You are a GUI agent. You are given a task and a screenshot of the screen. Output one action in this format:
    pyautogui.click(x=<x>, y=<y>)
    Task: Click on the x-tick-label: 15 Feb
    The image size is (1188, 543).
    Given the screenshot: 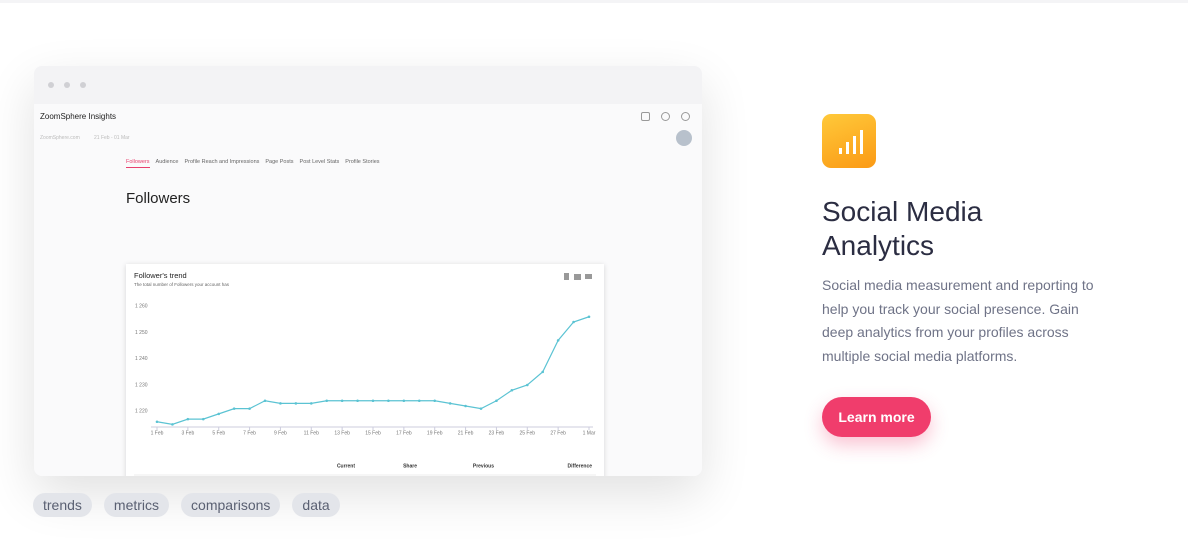 What is the action you would take?
    pyautogui.click(x=373, y=433)
    